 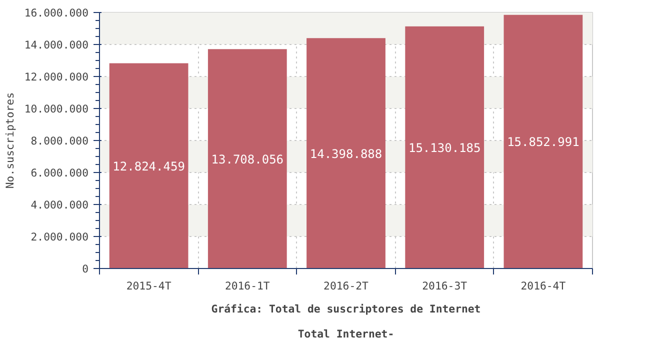 I want to click on data-label: 15.130.185, so click(x=444, y=147).